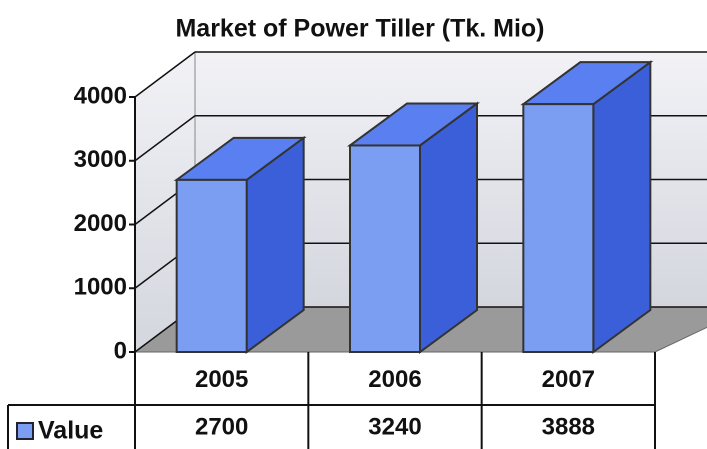 This screenshot has height=449, width=707. I want to click on chart-title: Market of Power Tiller (Tk. Mio), so click(359, 29).